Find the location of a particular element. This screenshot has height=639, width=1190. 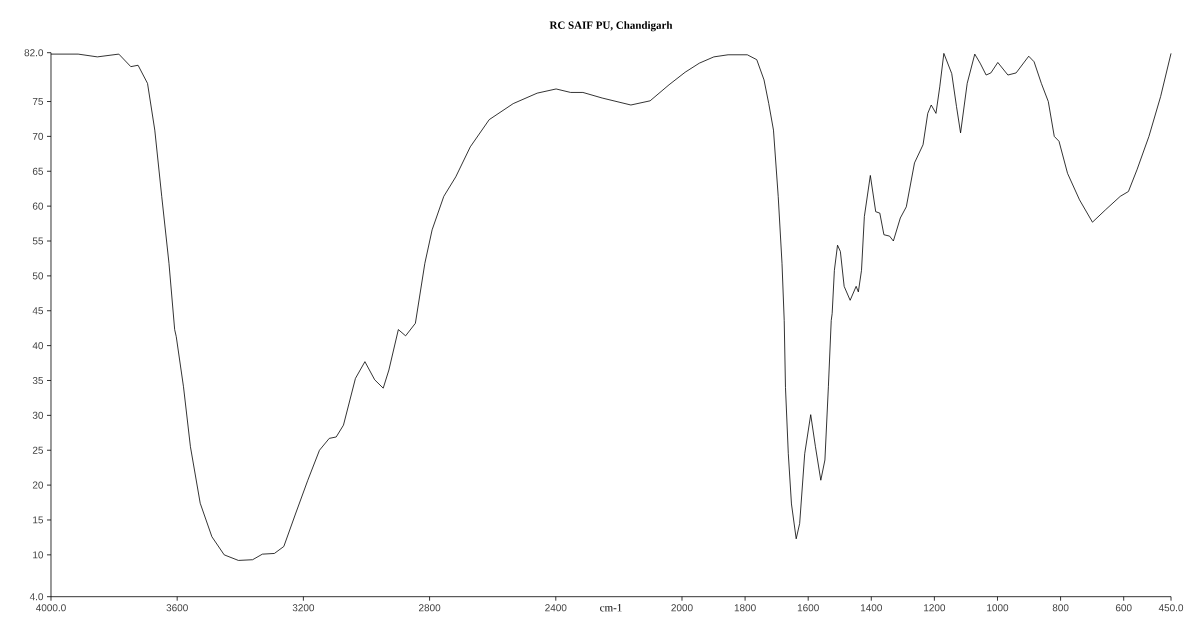

y-tick-label: 40 is located at coordinates (38, 346).